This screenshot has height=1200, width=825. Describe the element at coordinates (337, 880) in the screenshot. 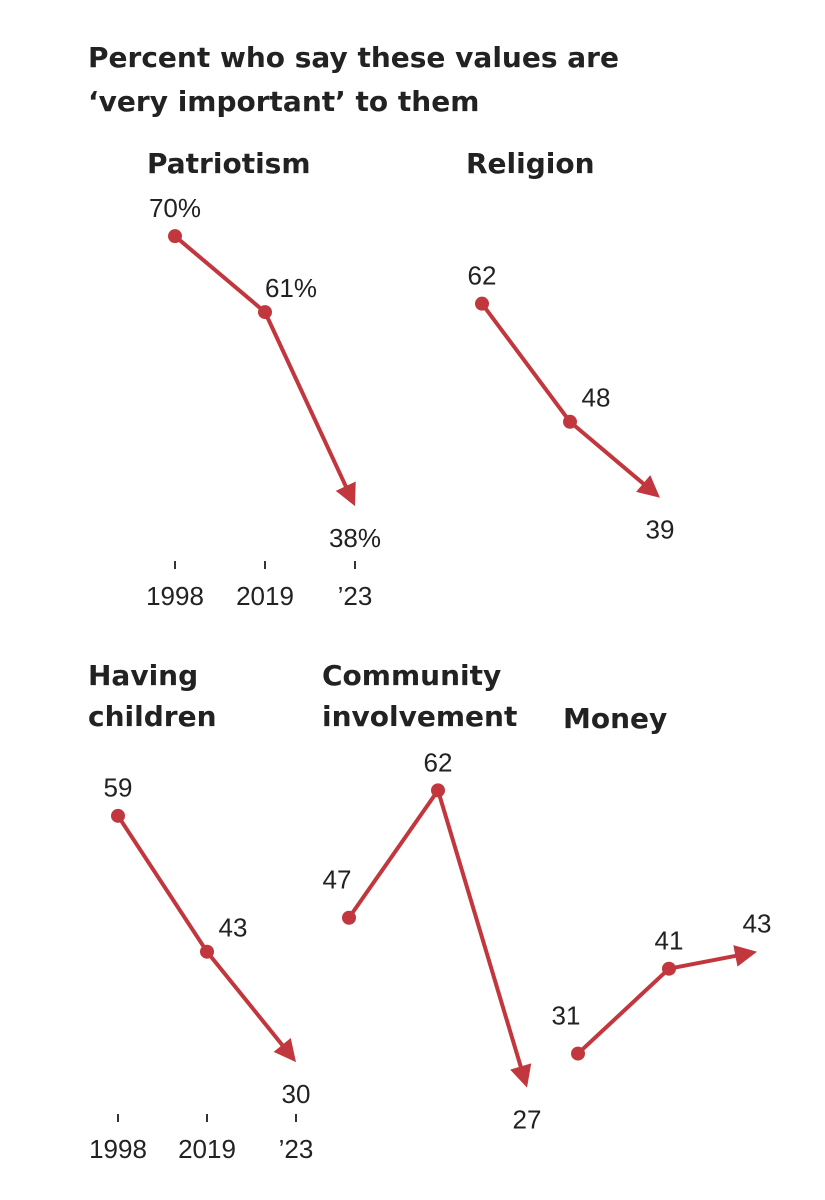

I see `data-label: 47` at that location.